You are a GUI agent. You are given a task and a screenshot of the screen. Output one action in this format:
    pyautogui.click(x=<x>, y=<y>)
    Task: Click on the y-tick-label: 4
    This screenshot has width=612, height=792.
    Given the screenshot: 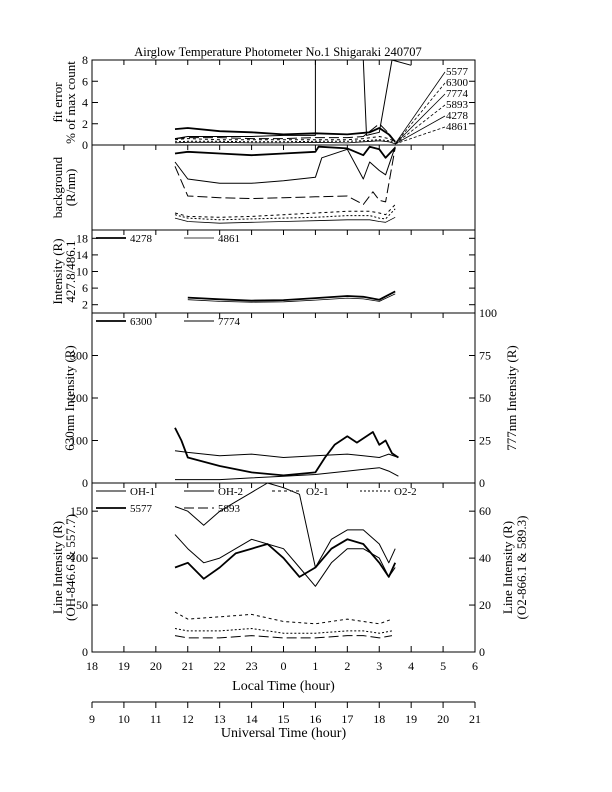 What is the action you would take?
    pyautogui.click(x=85, y=103)
    